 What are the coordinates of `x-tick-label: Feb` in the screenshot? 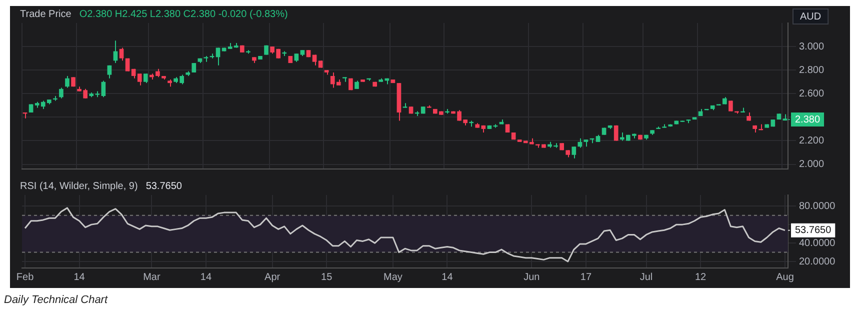 It's located at (25, 277).